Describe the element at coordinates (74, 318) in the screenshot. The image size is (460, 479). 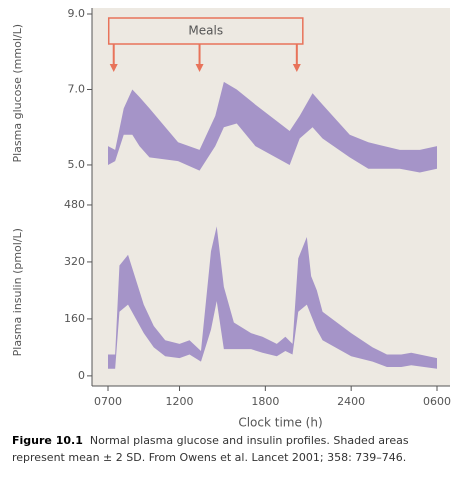
I see `y-tick-label: 160` at that location.